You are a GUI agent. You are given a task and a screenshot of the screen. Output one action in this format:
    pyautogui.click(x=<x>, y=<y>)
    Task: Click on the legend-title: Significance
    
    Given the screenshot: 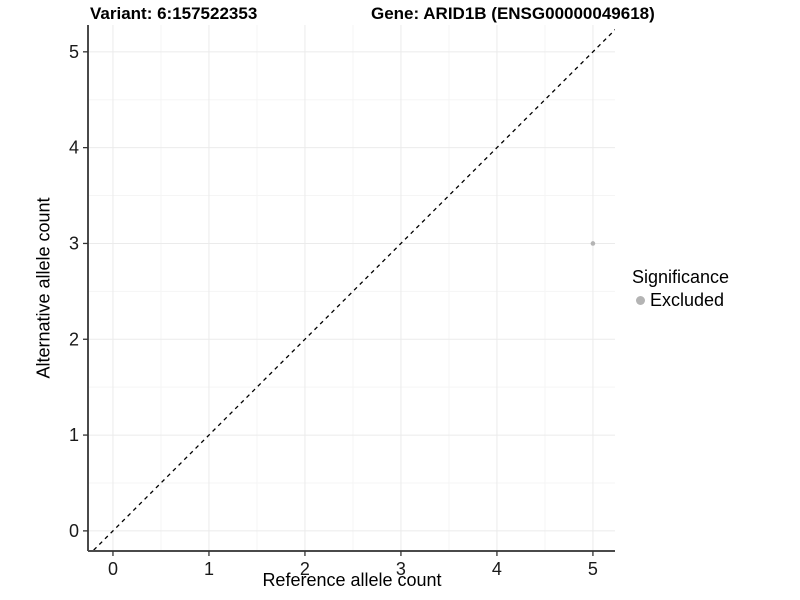 What is the action you would take?
    pyautogui.click(x=681, y=277)
    